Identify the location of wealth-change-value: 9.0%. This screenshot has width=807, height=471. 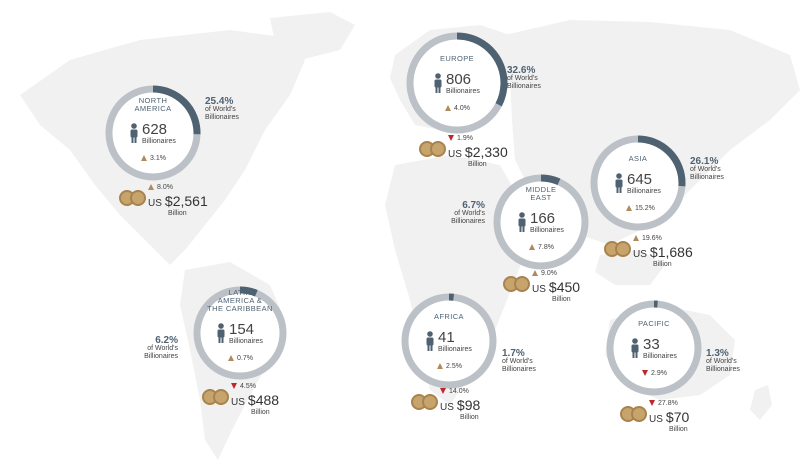
(549, 273).